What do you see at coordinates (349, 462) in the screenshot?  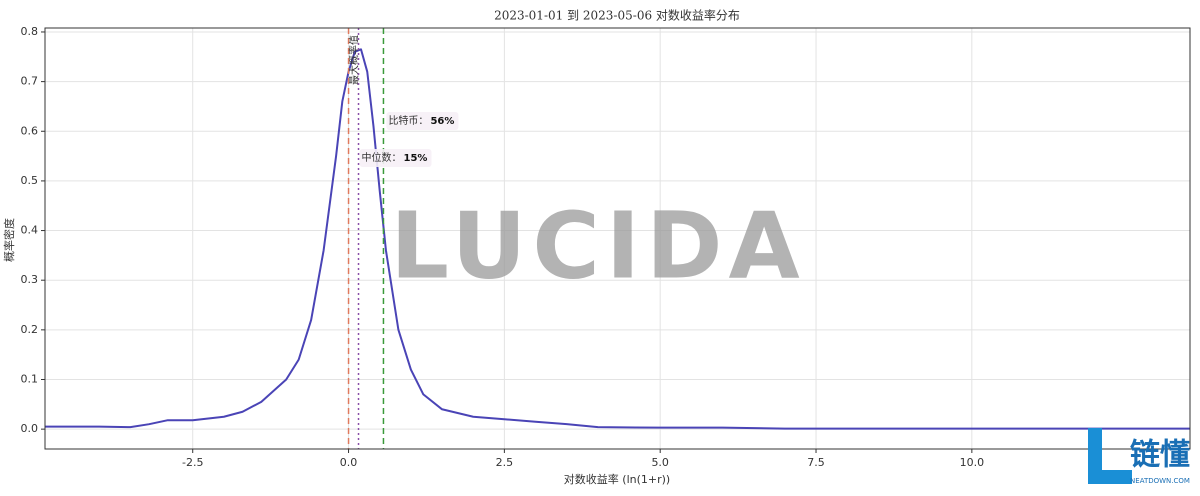 I see `x-tick-label: 0.0` at bounding box center [349, 462].